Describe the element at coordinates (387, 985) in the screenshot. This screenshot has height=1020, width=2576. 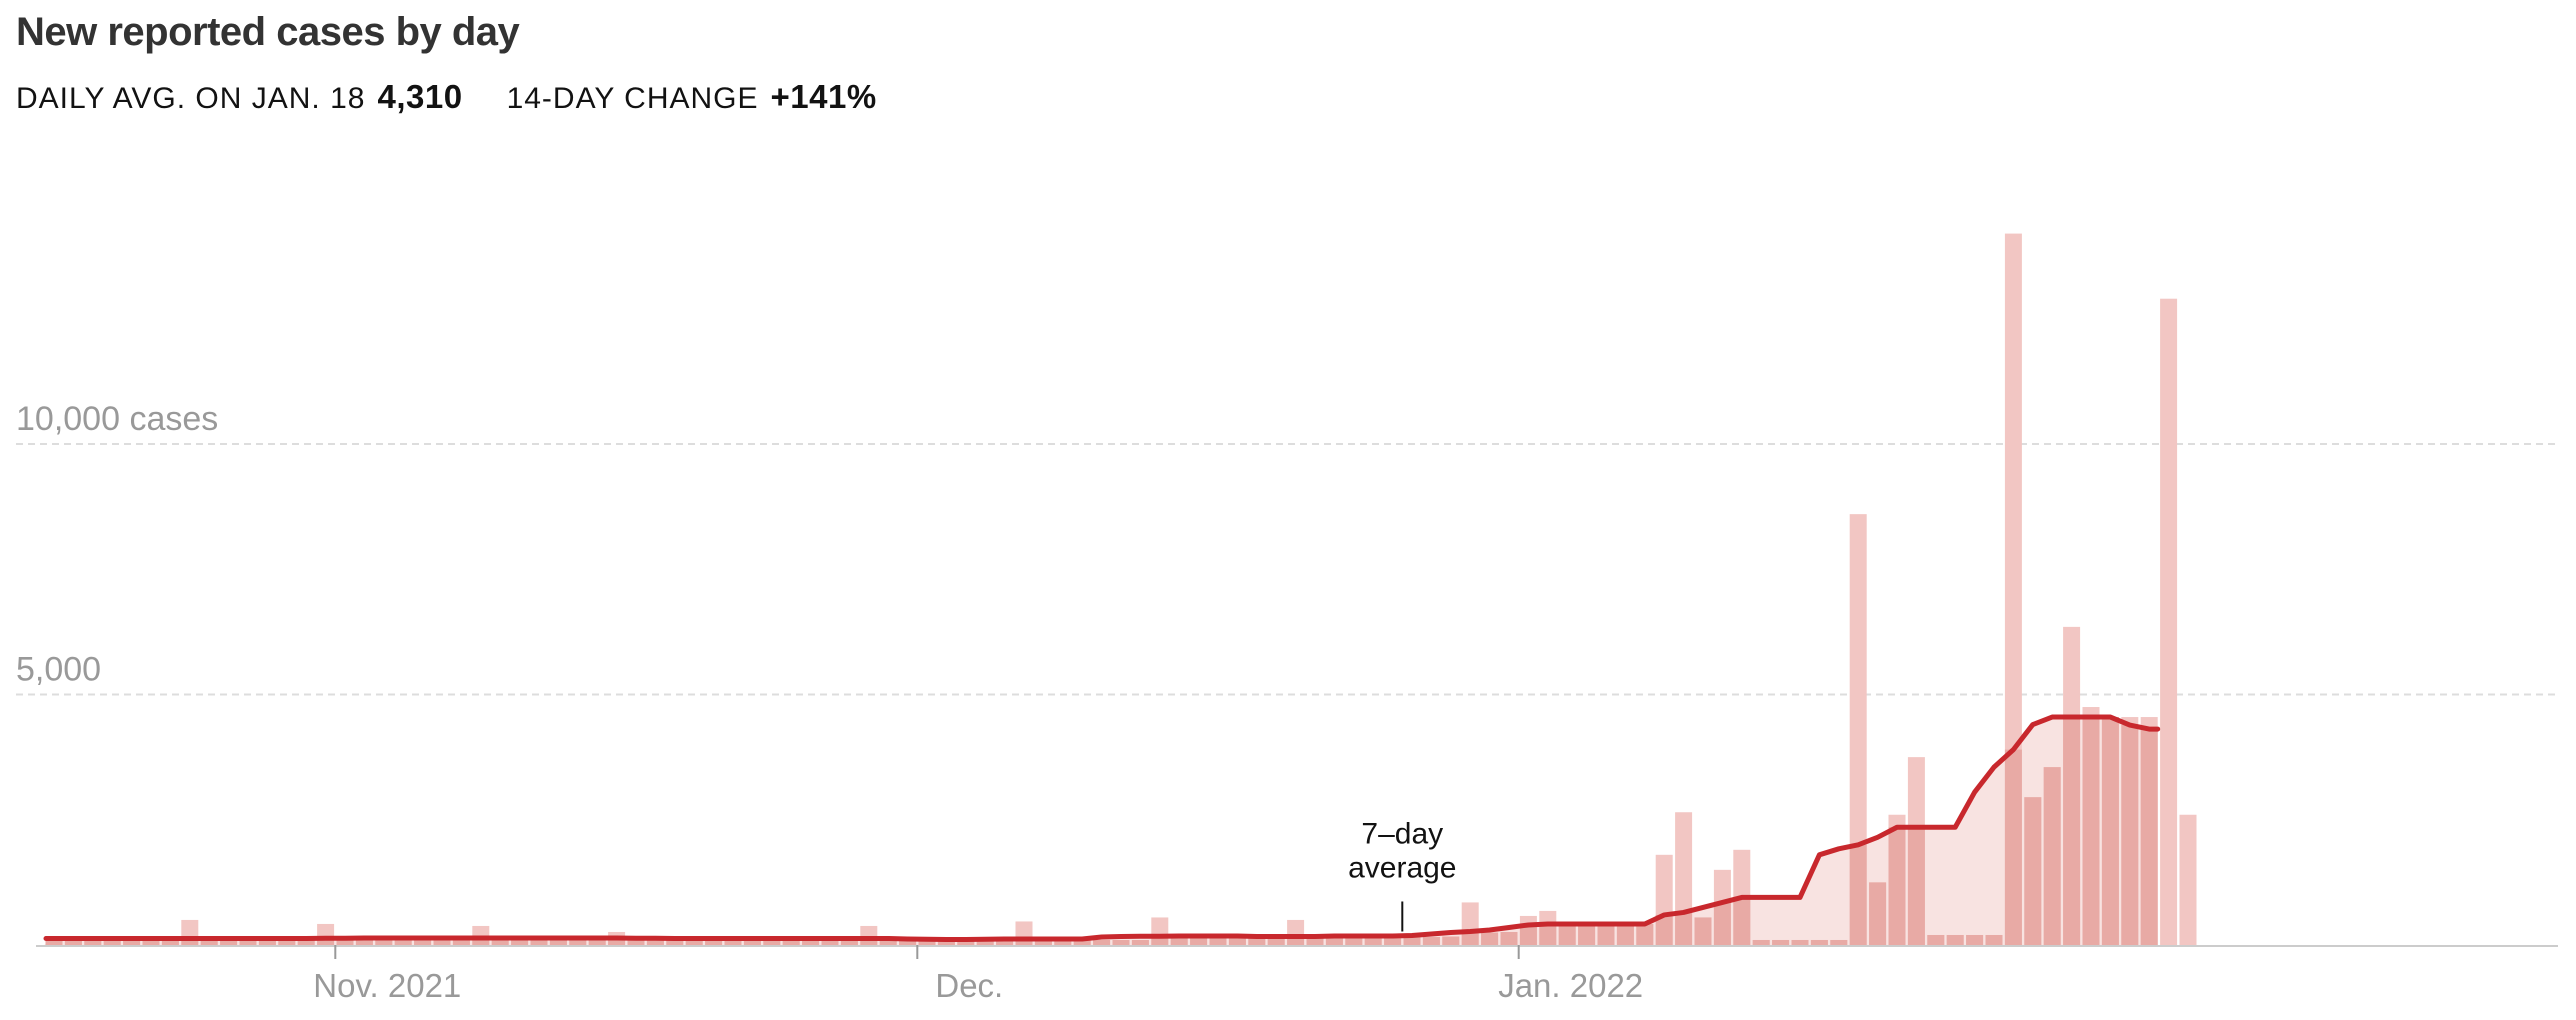
I see `x-tick-label: Nov. 2021` at that location.